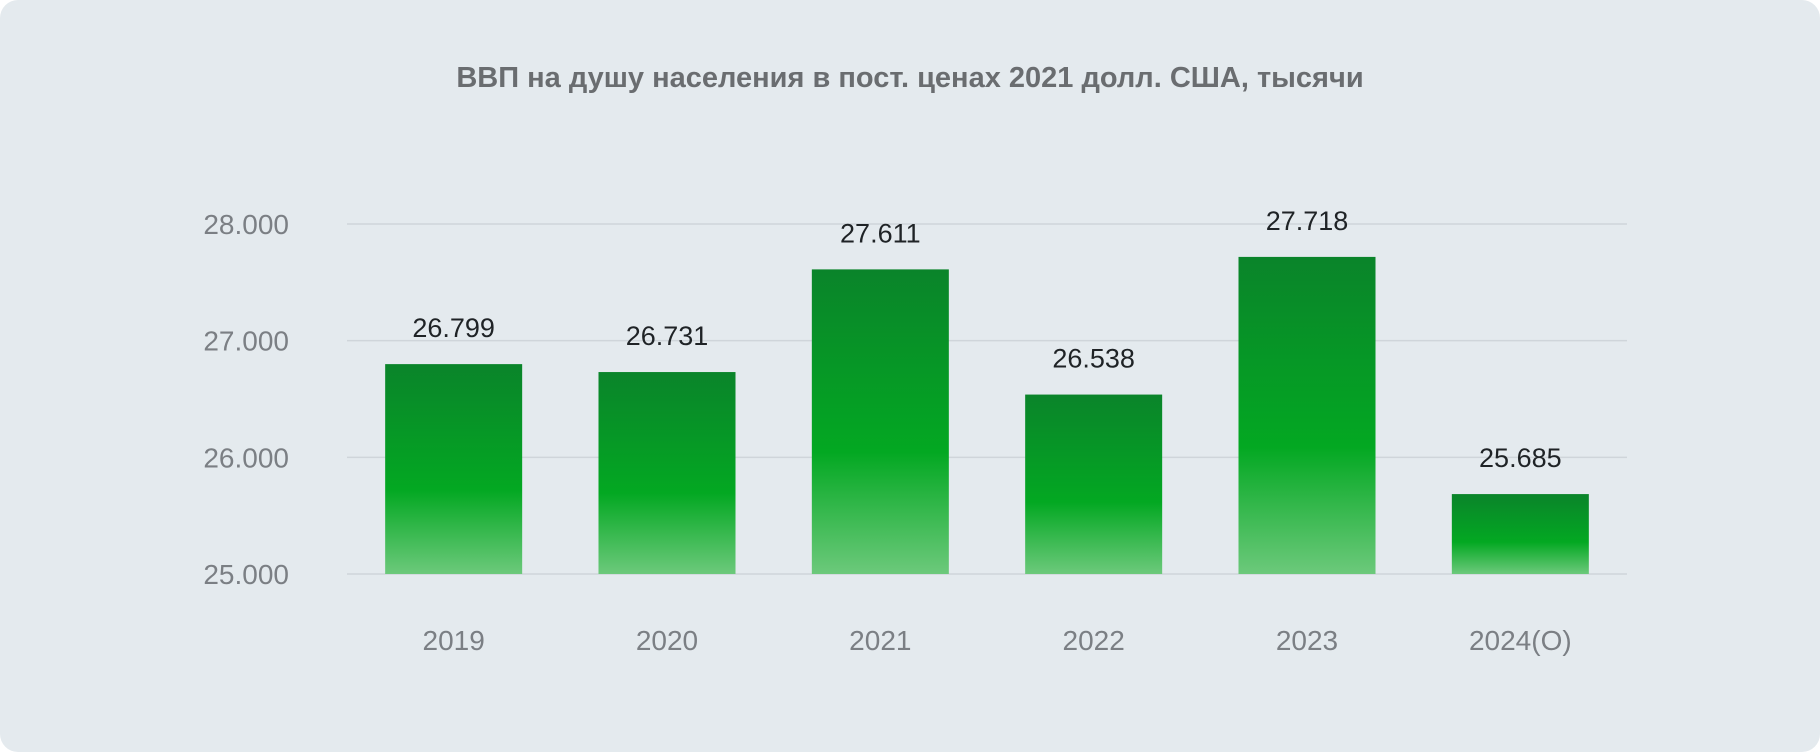 Image resolution: width=1820 pixels, height=752 pixels. What do you see at coordinates (1094, 484) in the screenshot?
I see `bar-2022` at bounding box center [1094, 484].